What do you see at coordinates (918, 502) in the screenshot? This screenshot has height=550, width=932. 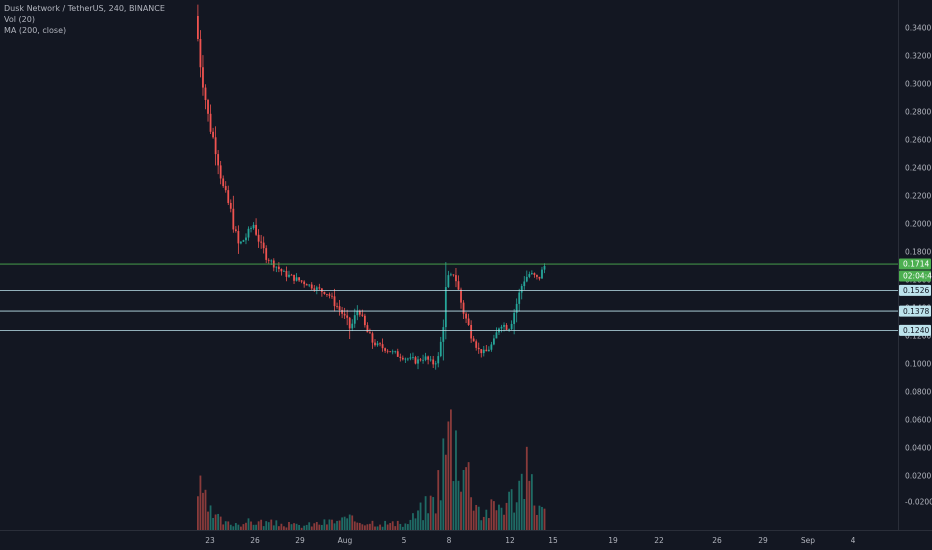 I see `price-tick-label: -0.0200` at bounding box center [918, 502].